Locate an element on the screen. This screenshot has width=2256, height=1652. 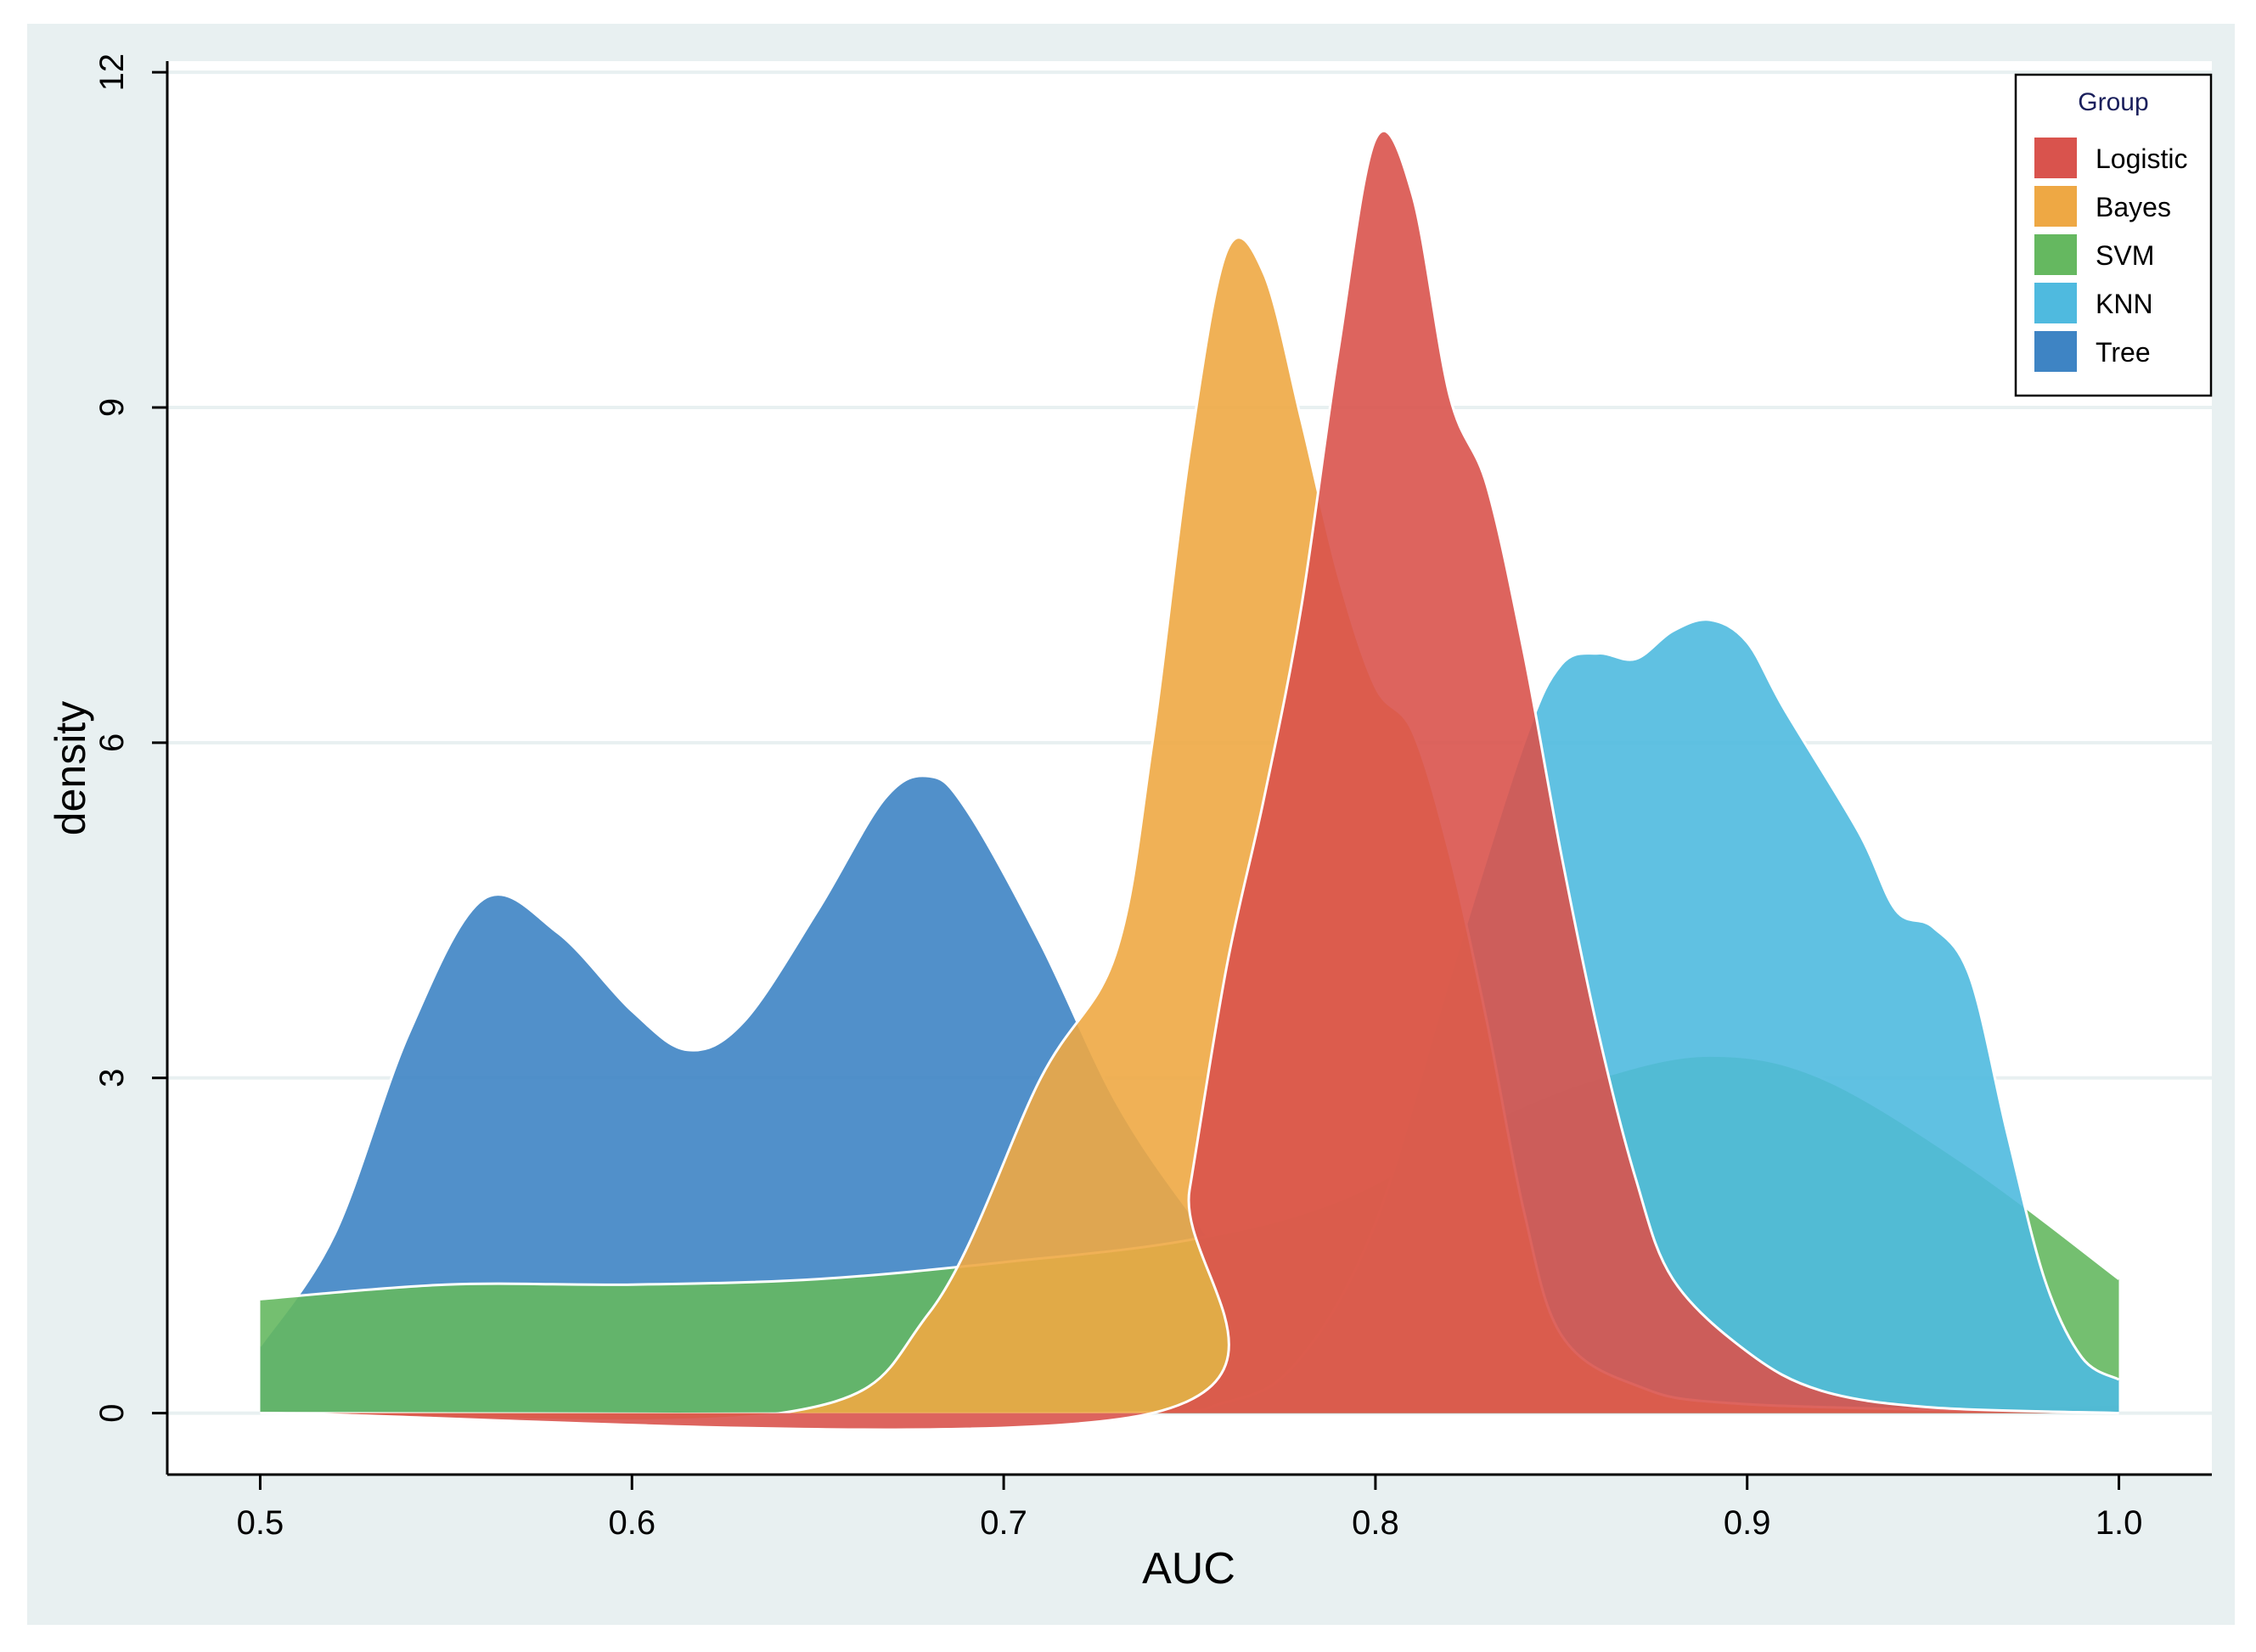
legend-label-bayes: Bayes is located at coordinates (2133, 207).